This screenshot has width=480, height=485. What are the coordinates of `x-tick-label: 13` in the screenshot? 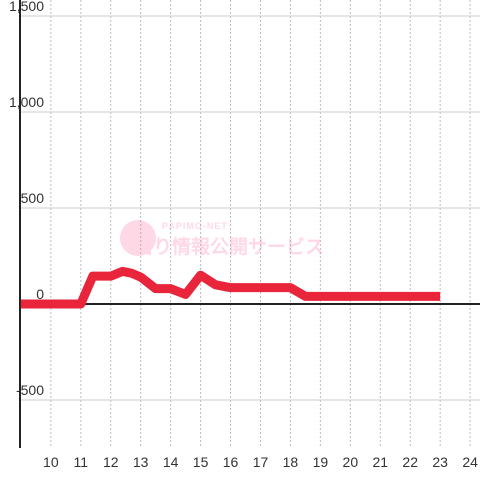 It's located at (141, 462).